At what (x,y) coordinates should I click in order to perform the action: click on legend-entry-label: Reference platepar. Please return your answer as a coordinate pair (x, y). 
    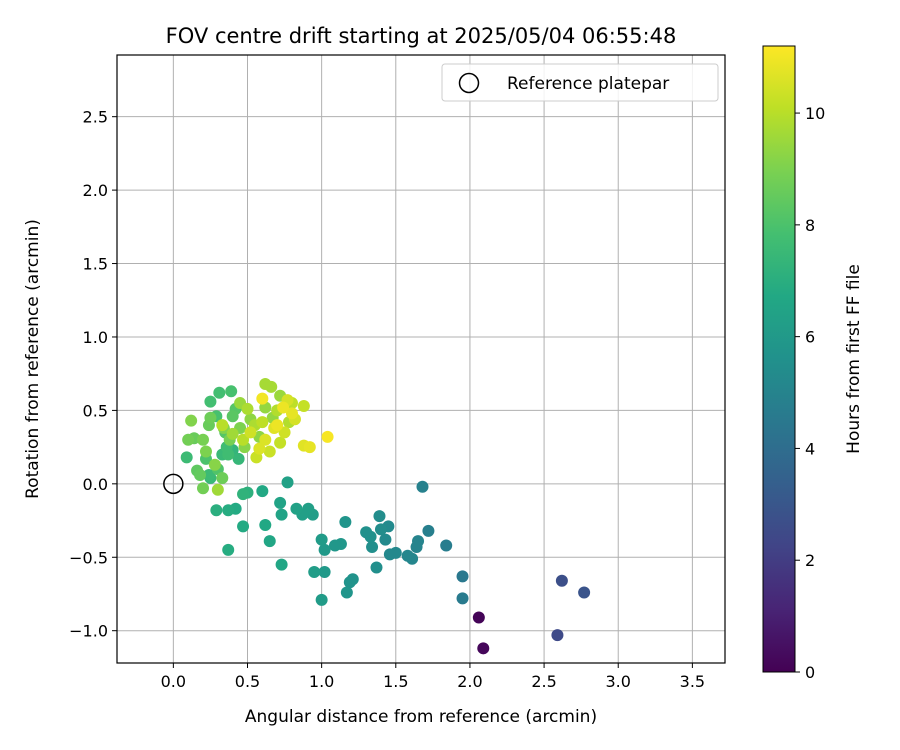
    Looking at the image, I should click on (588, 84).